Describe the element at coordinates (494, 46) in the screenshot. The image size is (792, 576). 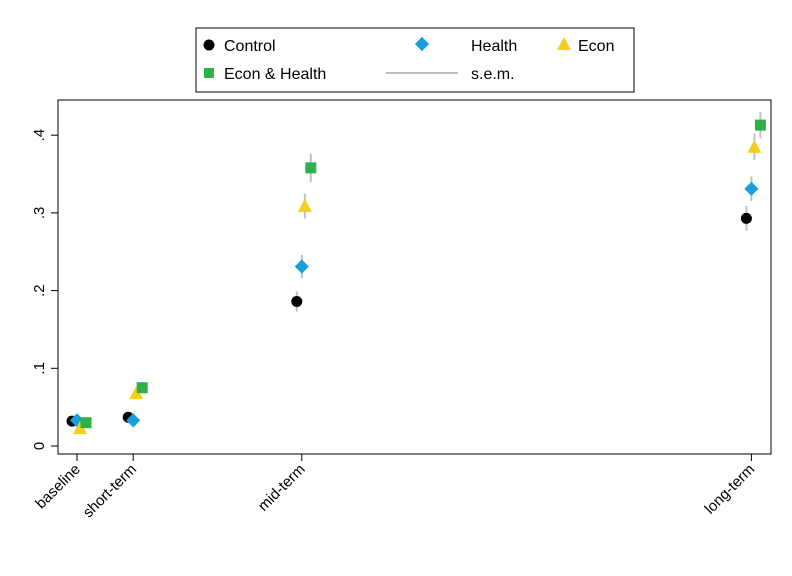
I see `legend-health-label: Health` at that location.